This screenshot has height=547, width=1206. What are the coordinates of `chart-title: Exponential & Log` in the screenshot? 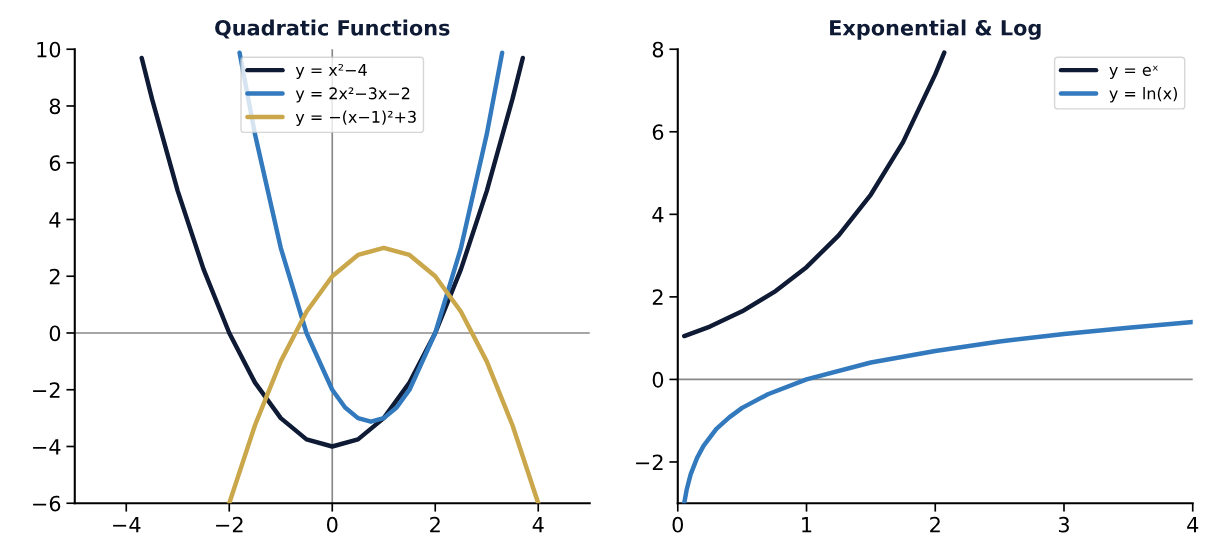 It's located at (935, 29).